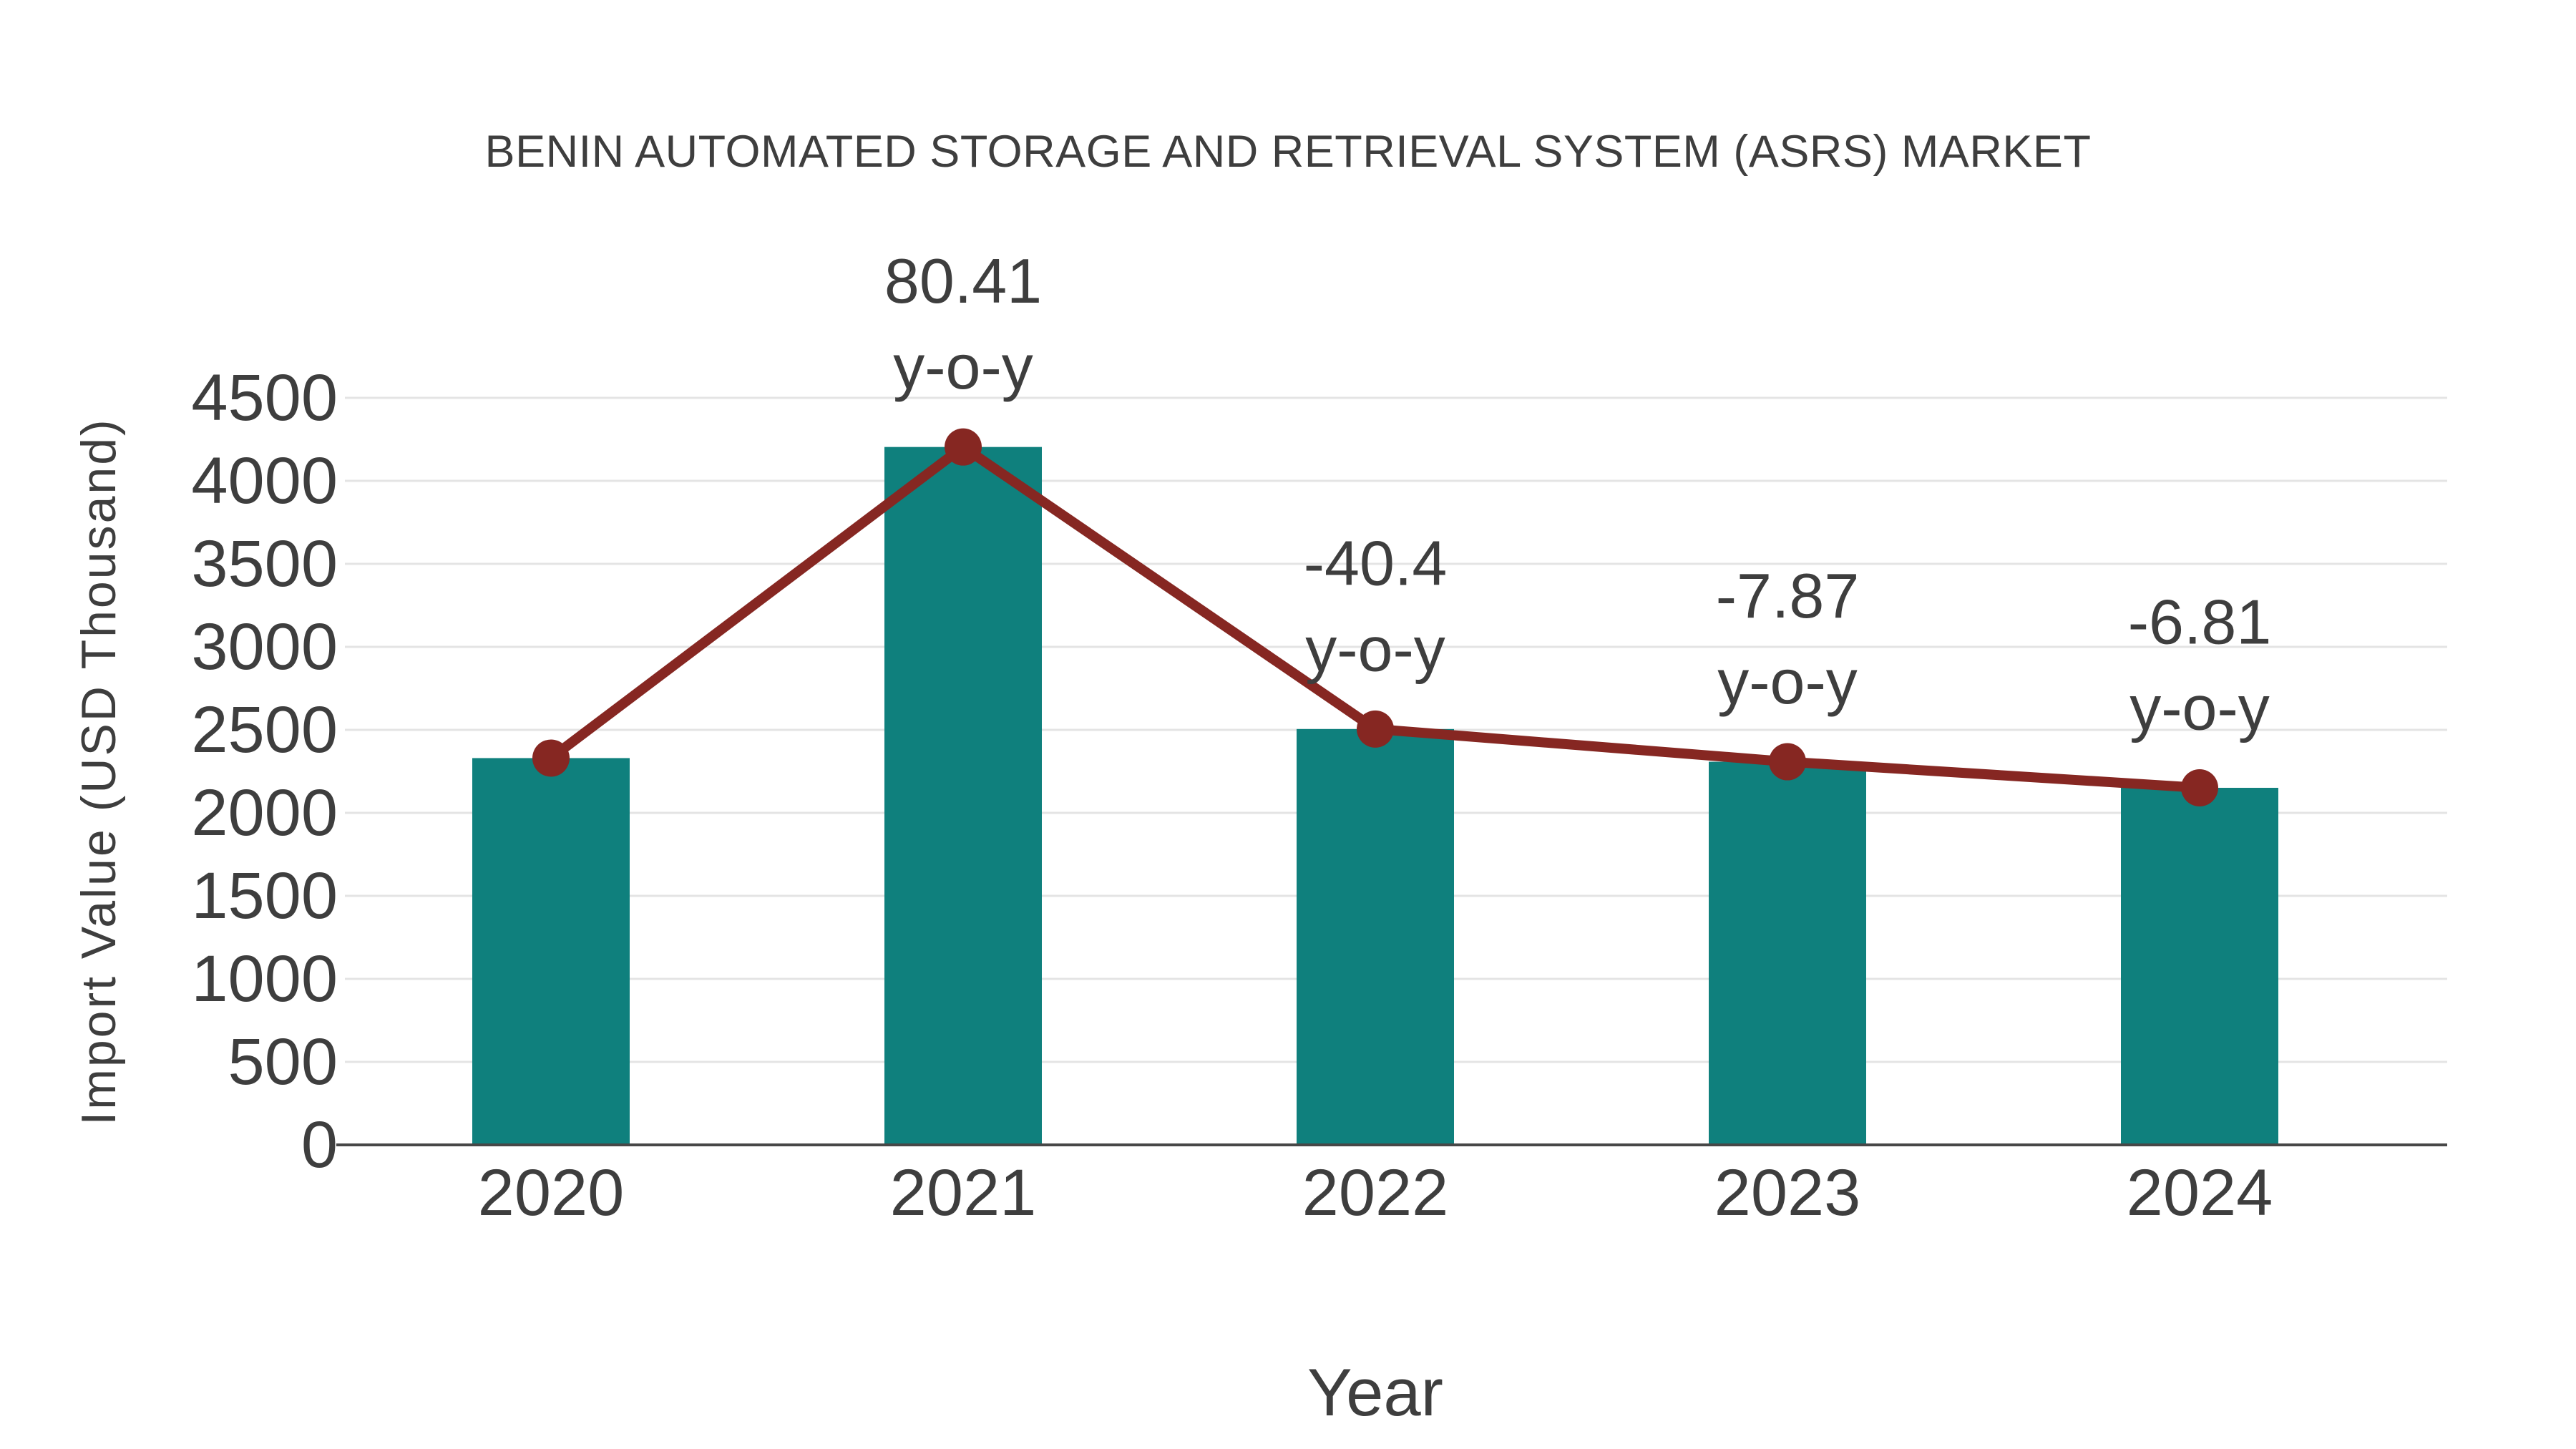 This screenshot has height=1449, width=2576. What do you see at coordinates (1787, 1192) in the screenshot?
I see `x-tick-label: 2023` at bounding box center [1787, 1192].